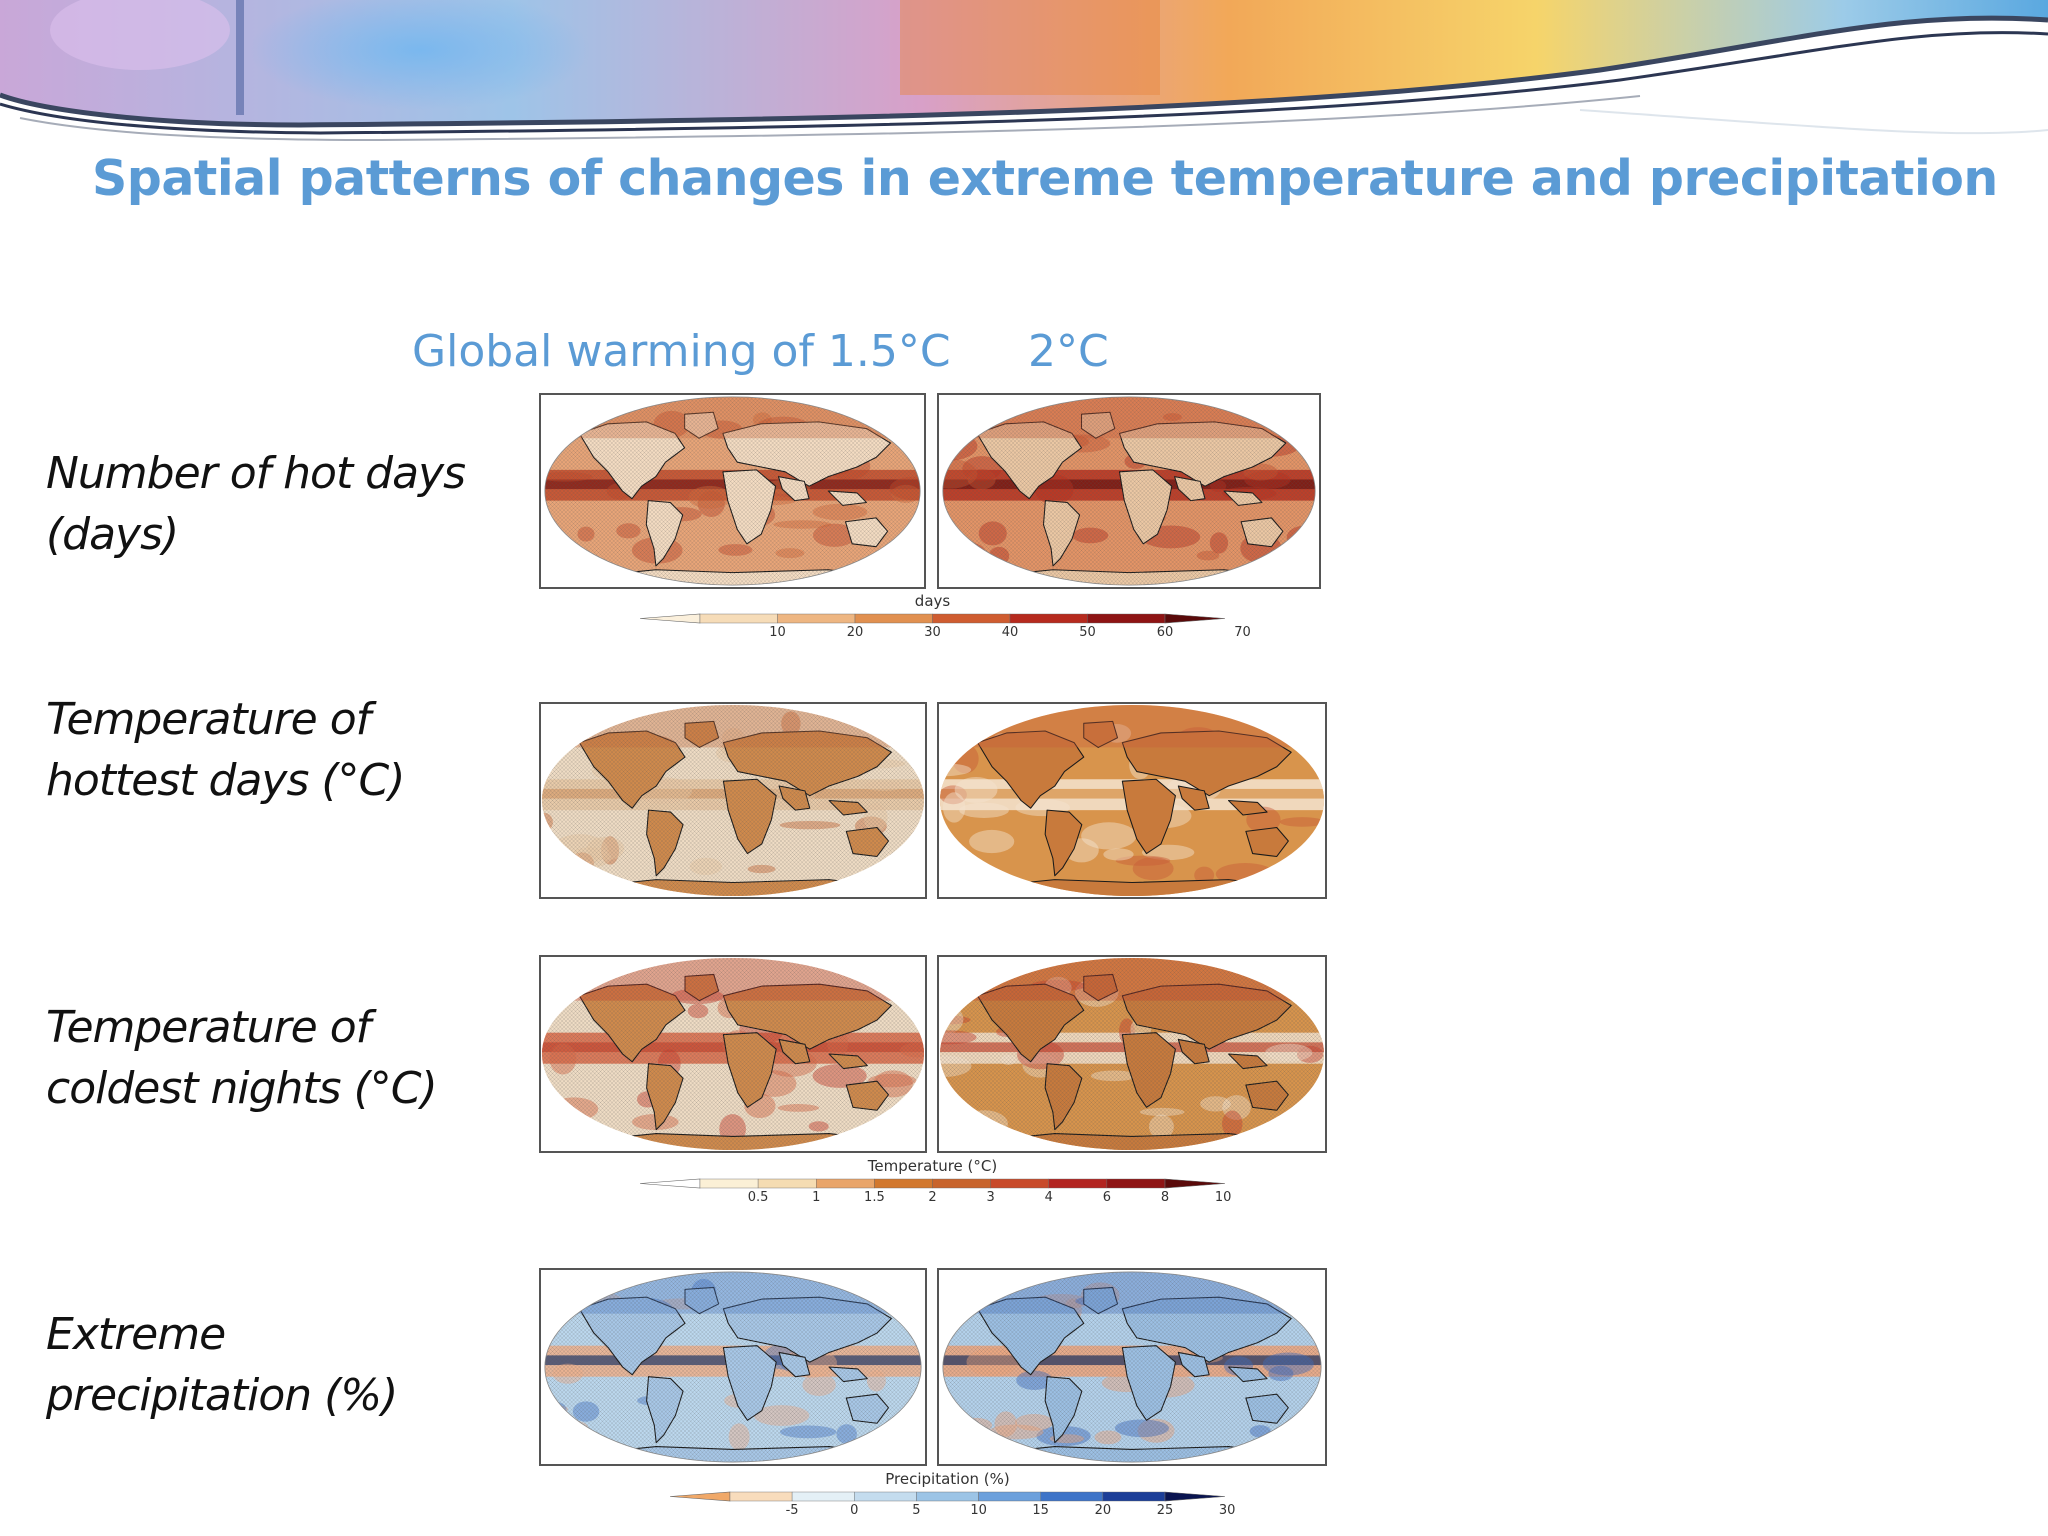 The height and width of the screenshot is (1536, 2048). Describe the element at coordinates (1010, 632) in the screenshot. I see `colorbar-tick-label: 40` at that location.